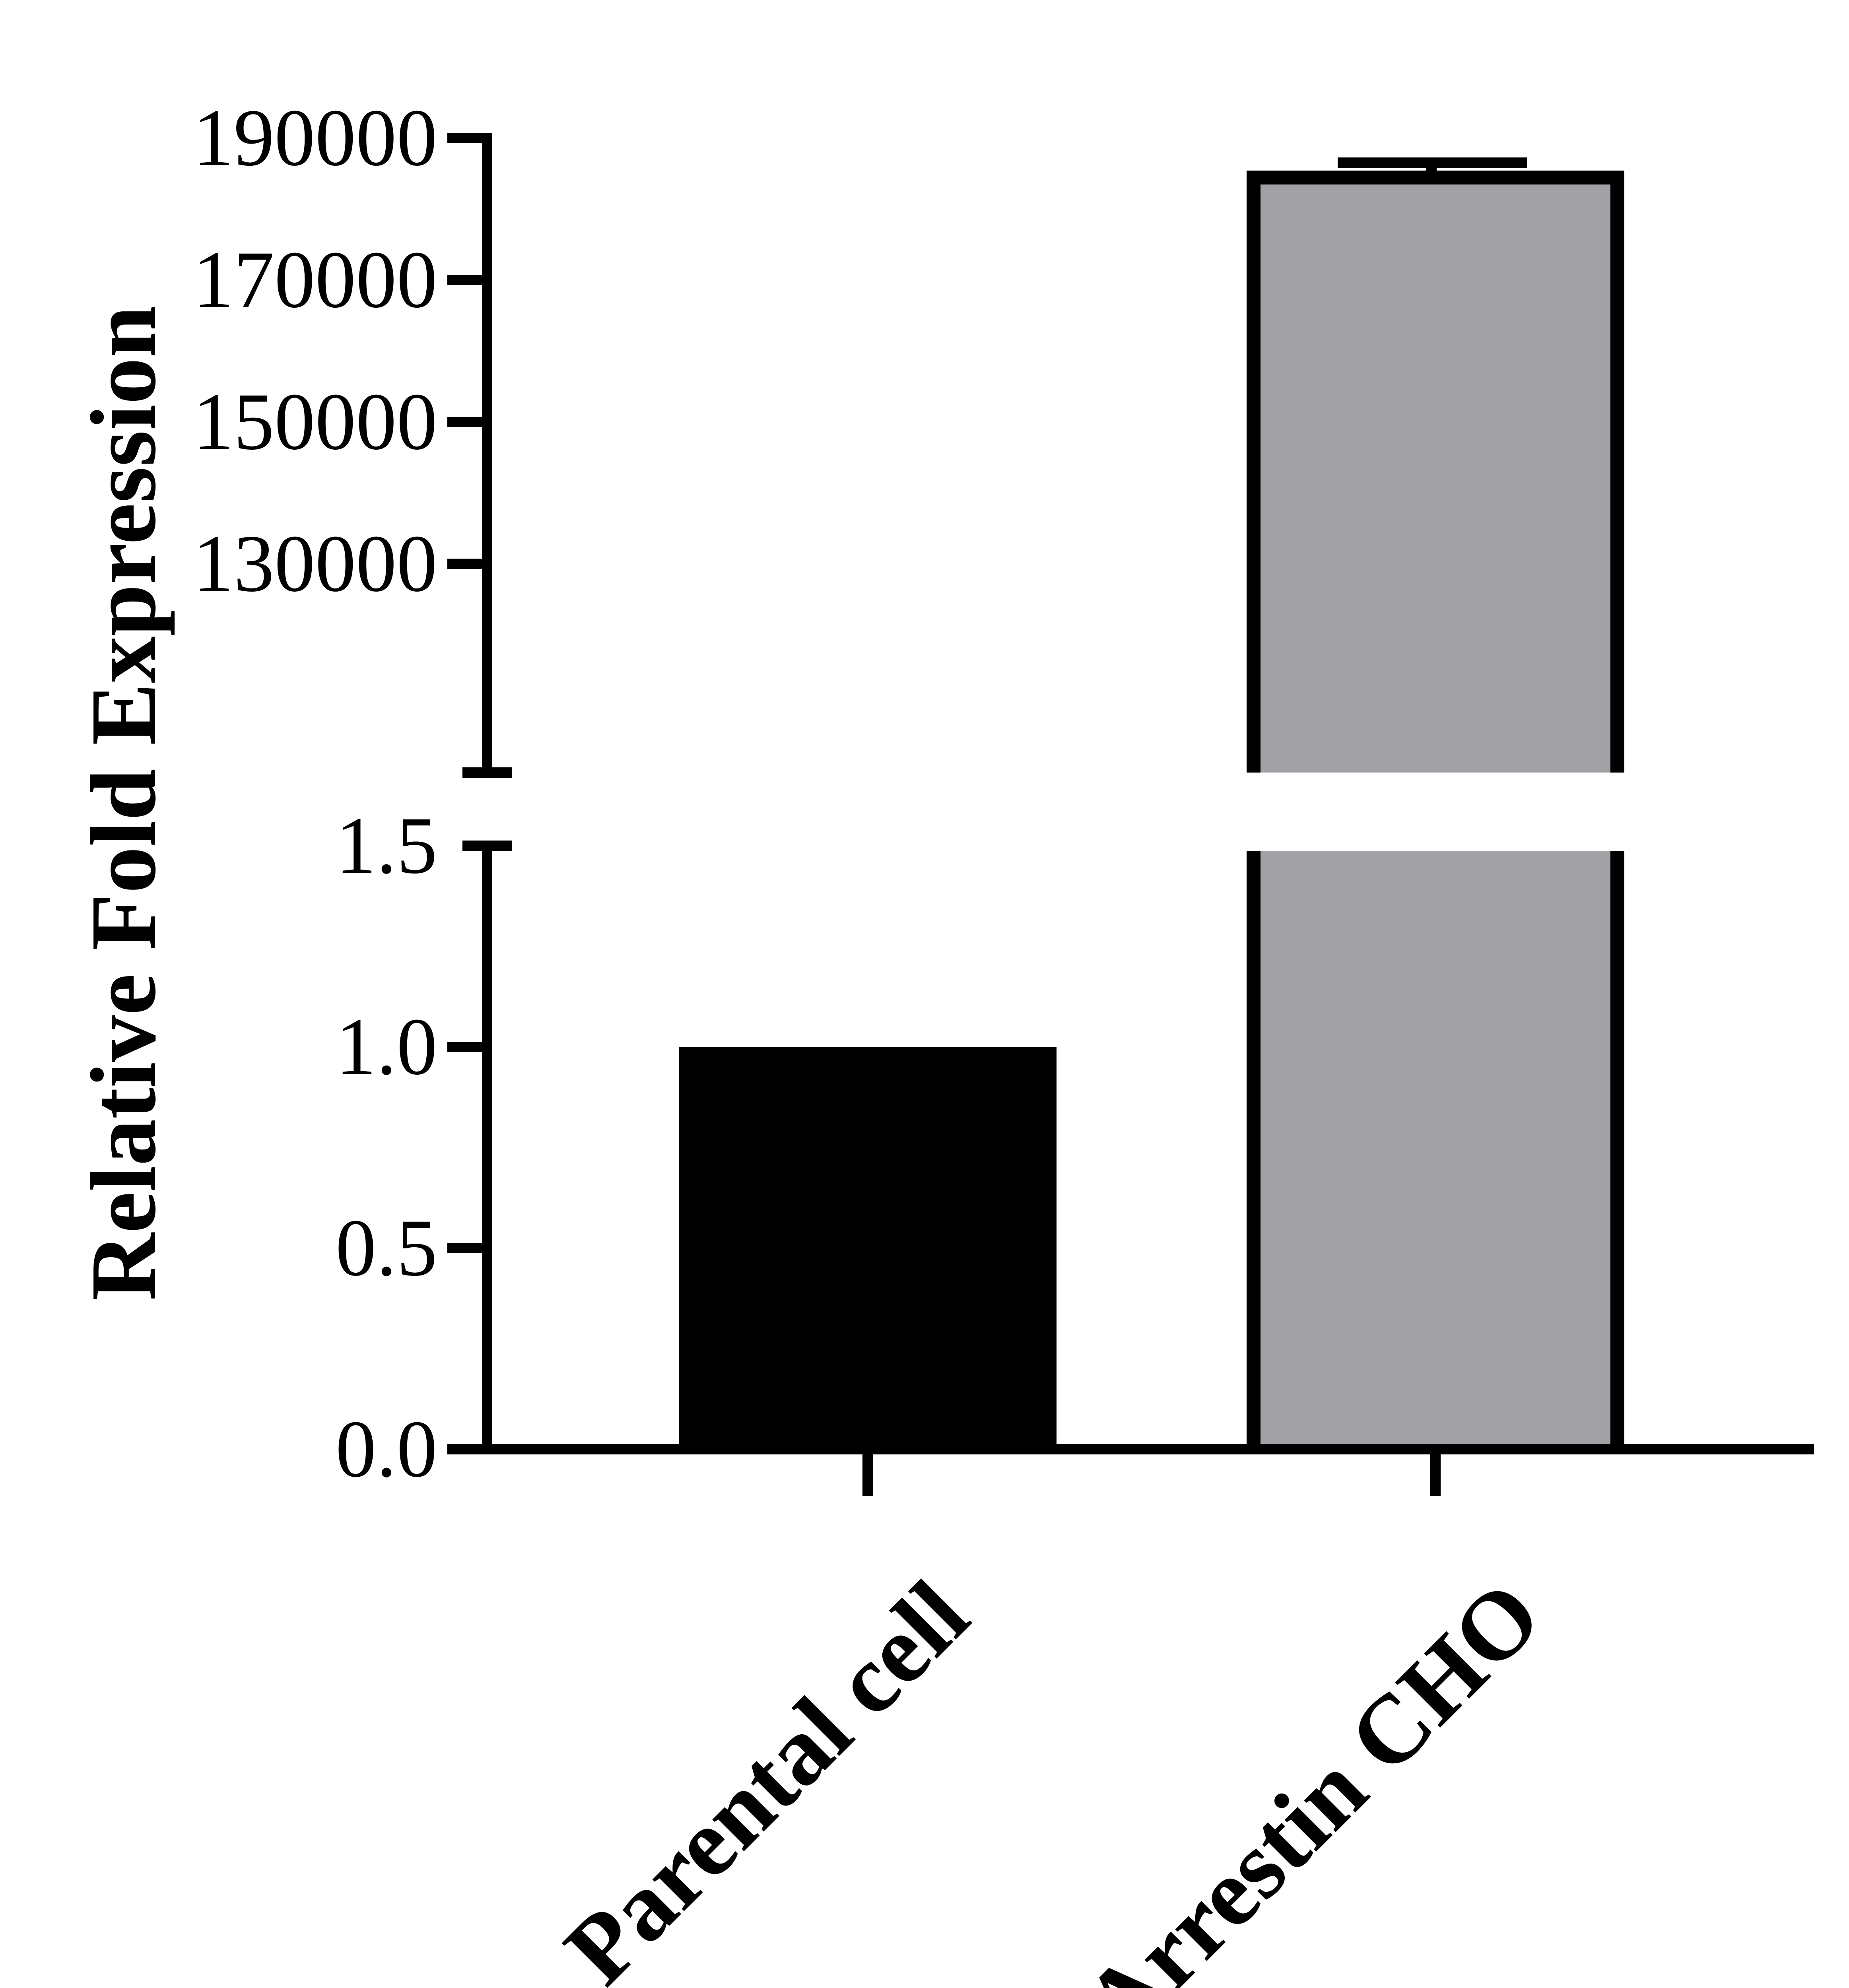  I want to click on bar-nk3r-arrestin-lower-segment, so click(1435, 1150).